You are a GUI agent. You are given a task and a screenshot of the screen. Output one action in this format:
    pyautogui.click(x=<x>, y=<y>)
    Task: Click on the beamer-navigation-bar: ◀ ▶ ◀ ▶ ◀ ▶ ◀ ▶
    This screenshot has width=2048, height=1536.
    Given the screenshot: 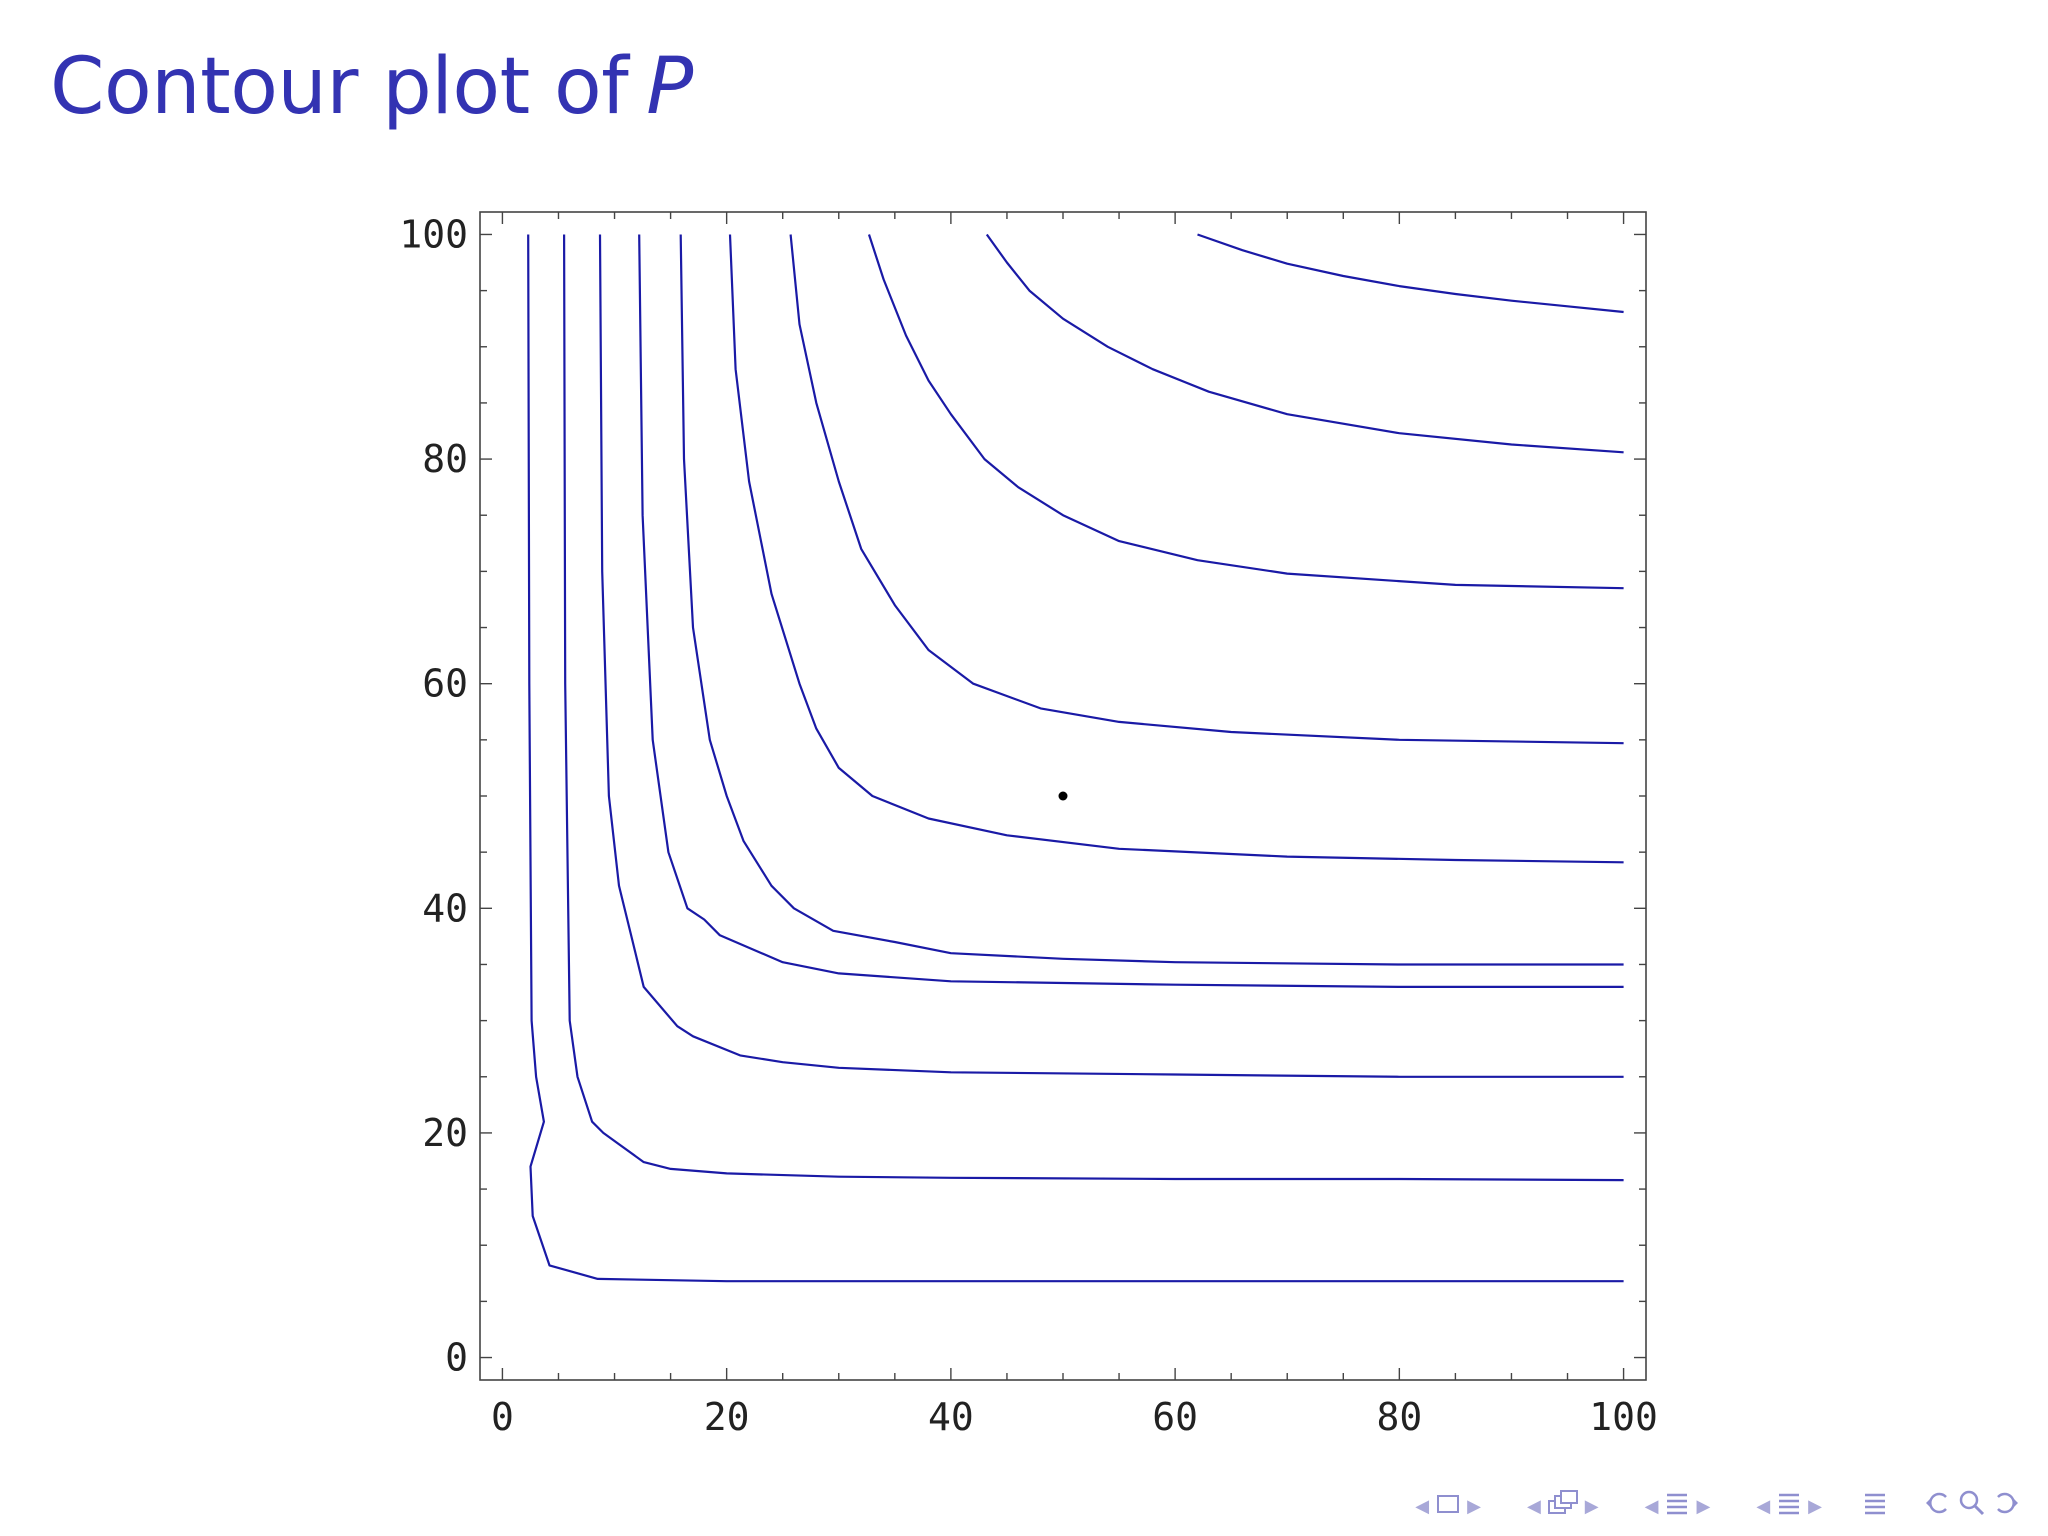 What is the action you would take?
    pyautogui.click(x=1698, y=1506)
    